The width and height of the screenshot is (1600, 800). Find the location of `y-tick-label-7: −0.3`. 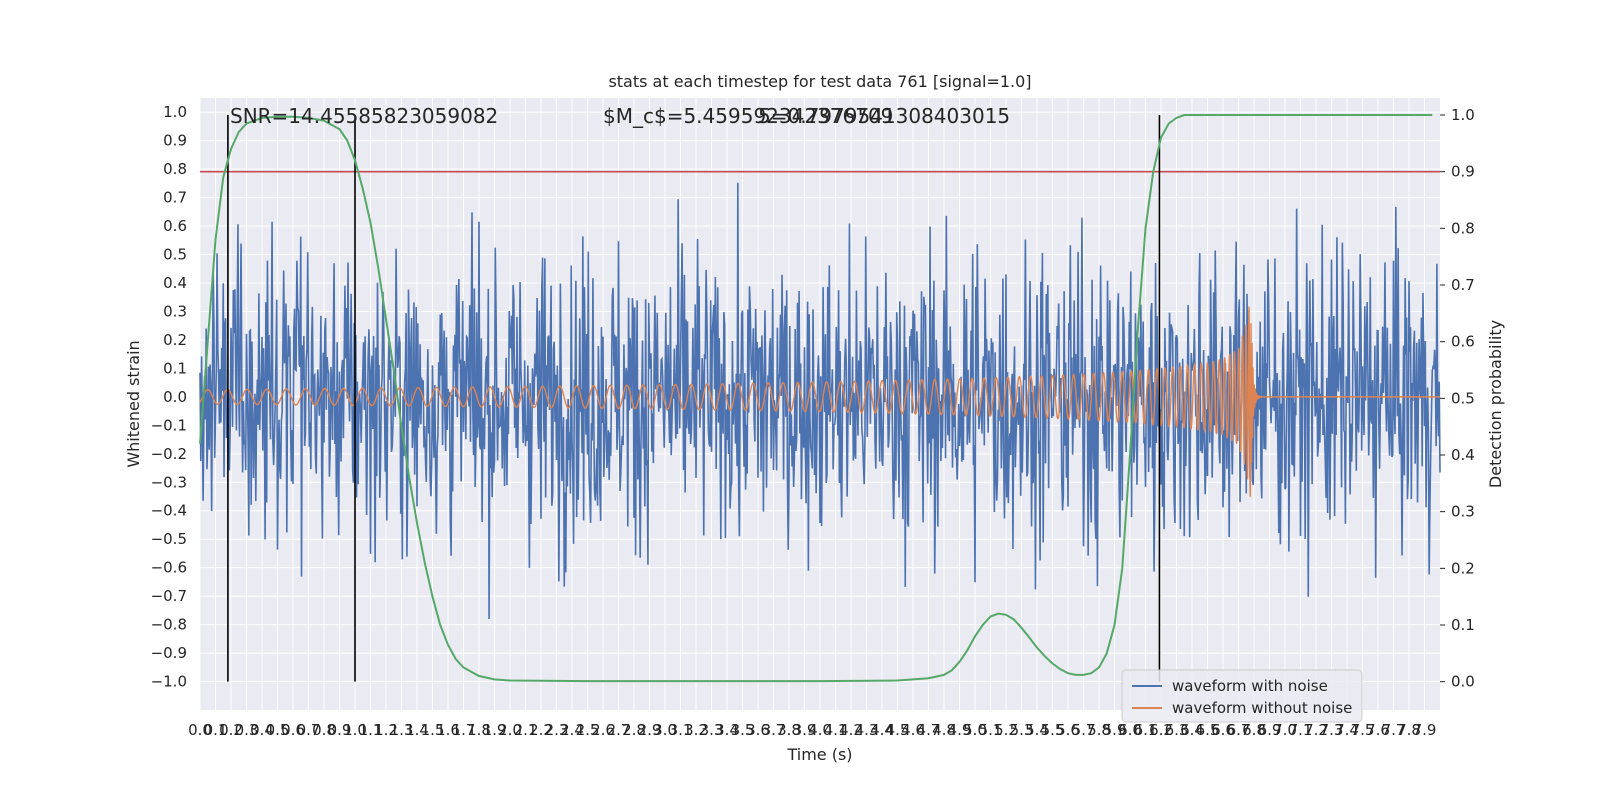

y-tick-label-7: −0.3 is located at coordinates (169, 482).